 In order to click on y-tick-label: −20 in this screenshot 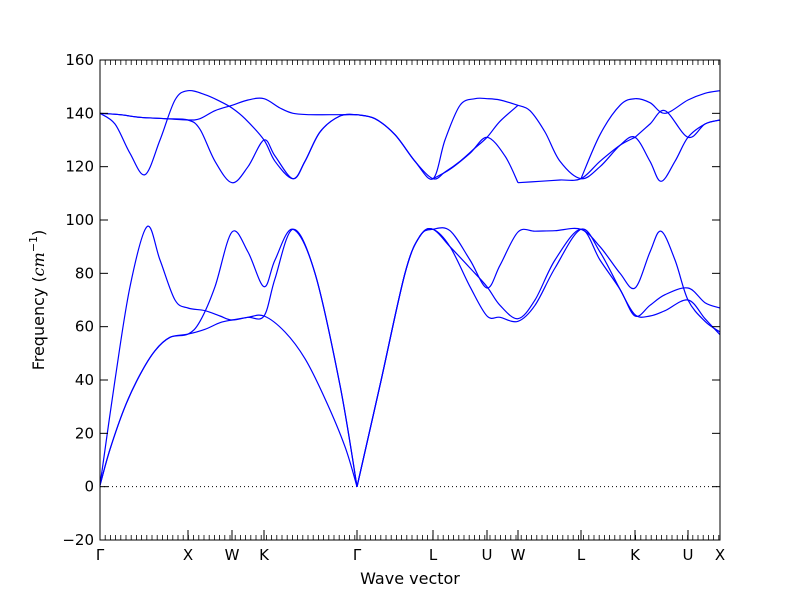, I will do `click(78, 540)`.